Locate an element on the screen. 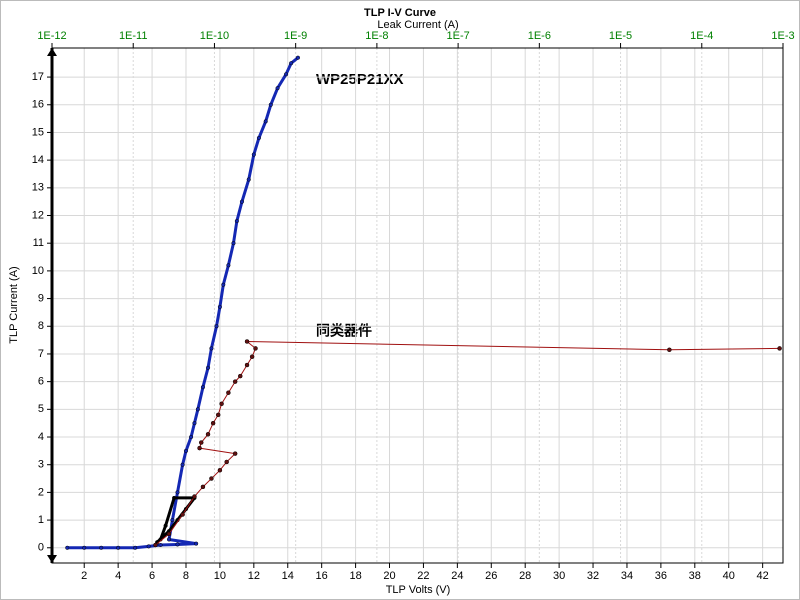  x-tick-label: 38 is located at coordinates (695, 576).